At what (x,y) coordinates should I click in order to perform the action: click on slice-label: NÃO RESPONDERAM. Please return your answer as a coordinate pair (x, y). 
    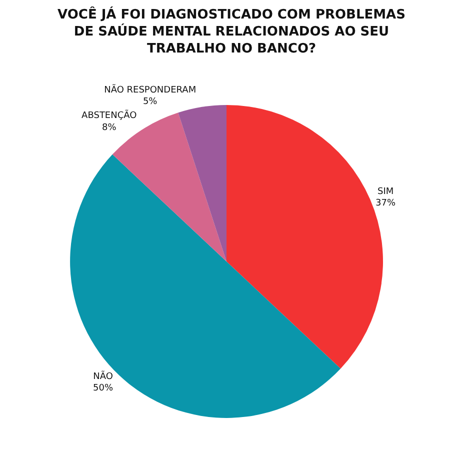
    Looking at the image, I should click on (150, 90).